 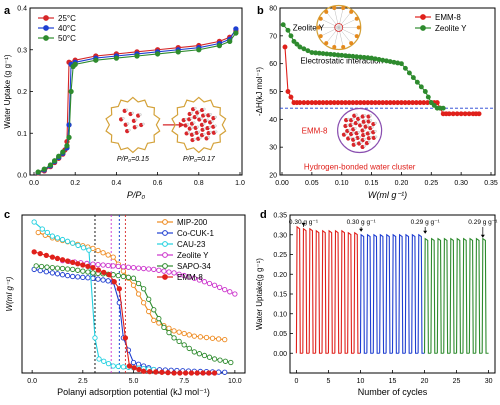 I want to click on y-tick-label: 60, so click(x=273, y=64).